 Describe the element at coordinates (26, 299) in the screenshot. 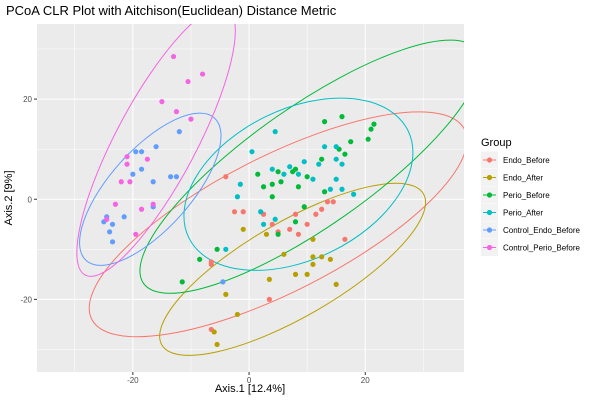

I see `y-tick-label: -20` at that location.